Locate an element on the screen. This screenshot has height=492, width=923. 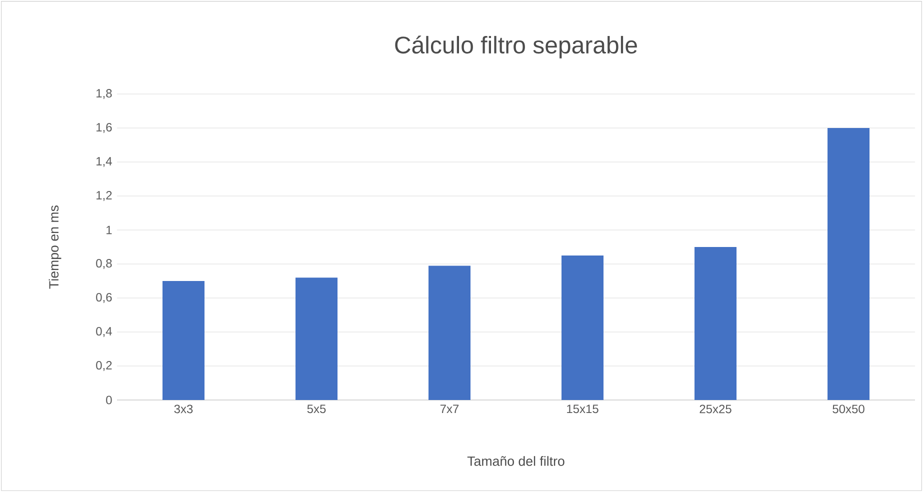
x-tick-label: 3x3 is located at coordinates (183, 409).